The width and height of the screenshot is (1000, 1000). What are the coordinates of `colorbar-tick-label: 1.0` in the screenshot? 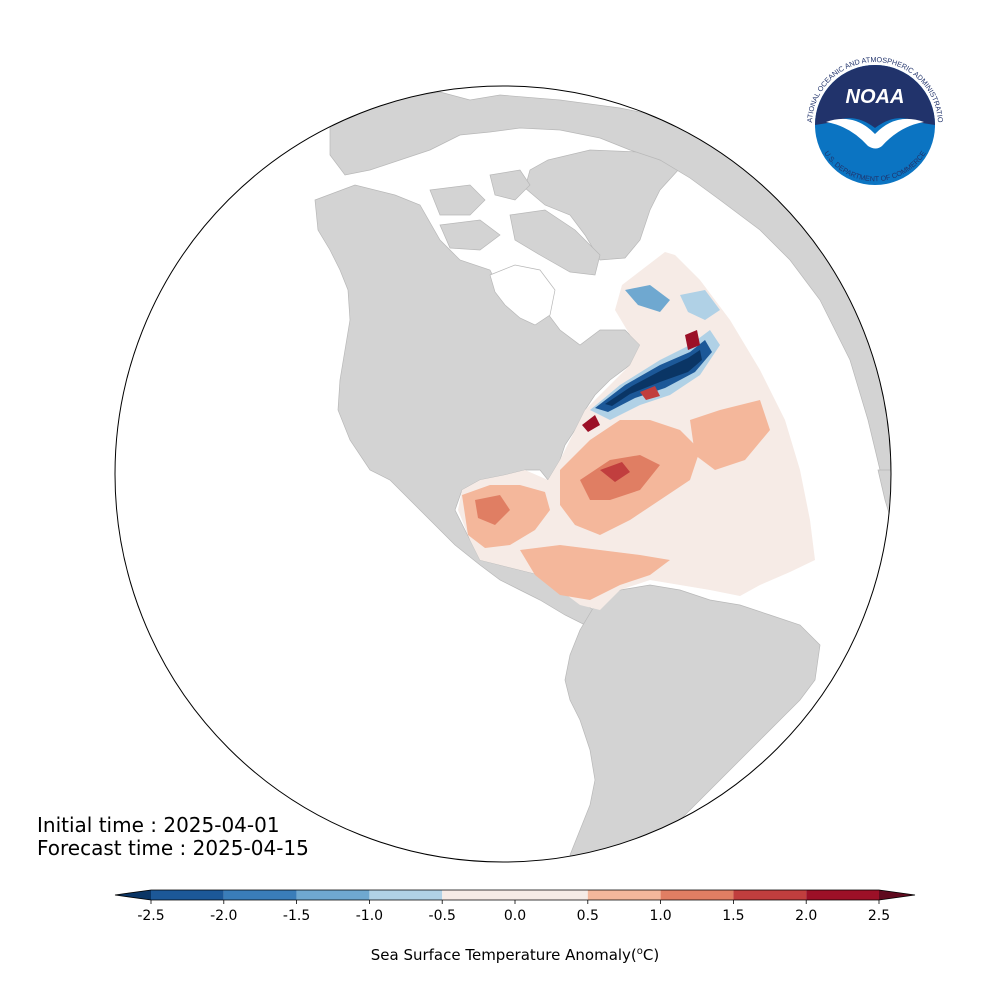 It's located at (660, 916).